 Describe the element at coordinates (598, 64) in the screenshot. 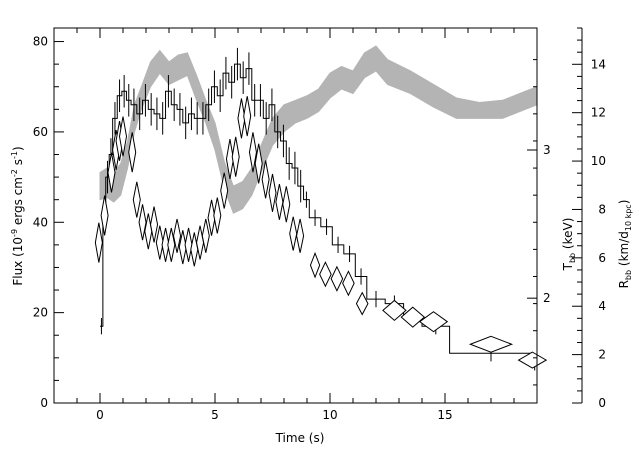

I see `radius-tick-label: 14` at that location.